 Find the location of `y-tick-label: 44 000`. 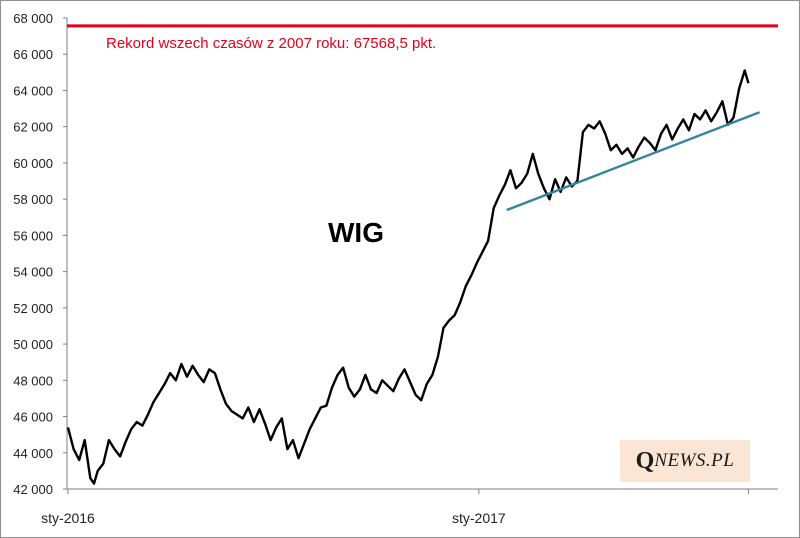

y-tick-label: 44 000 is located at coordinates (33, 453).